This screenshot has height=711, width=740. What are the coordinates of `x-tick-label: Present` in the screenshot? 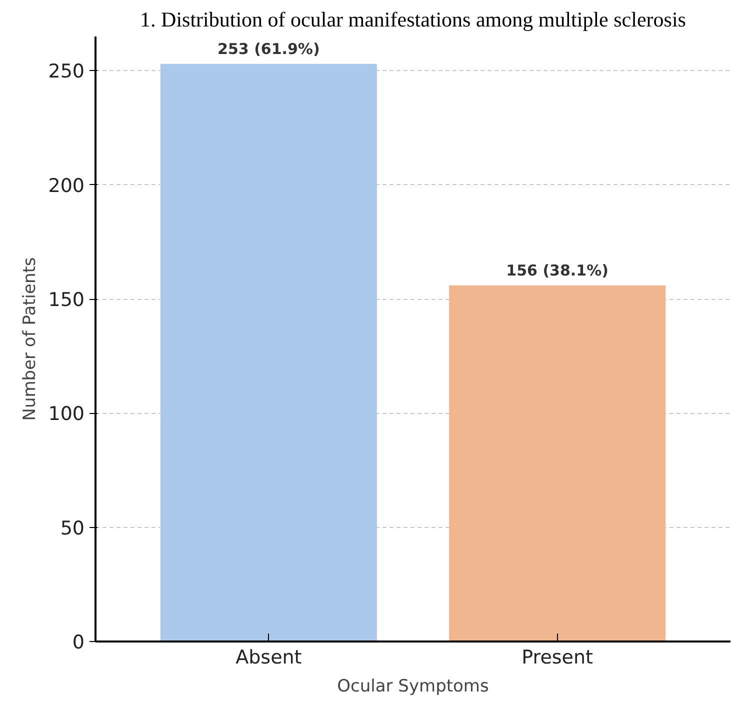 It's located at (557, 657).